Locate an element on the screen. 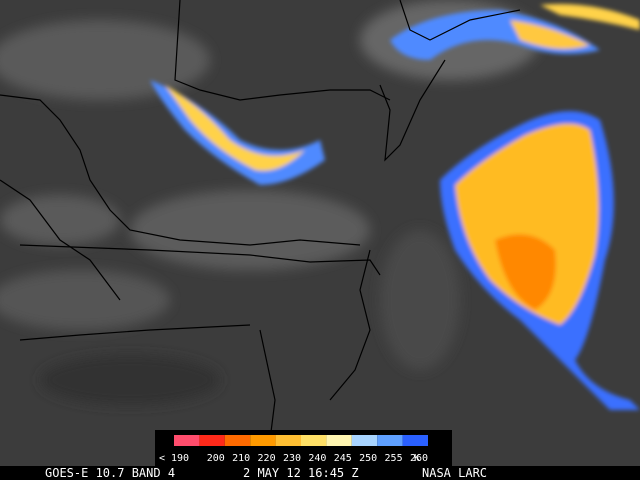  caption-bar is located at coordinates (320, 473).